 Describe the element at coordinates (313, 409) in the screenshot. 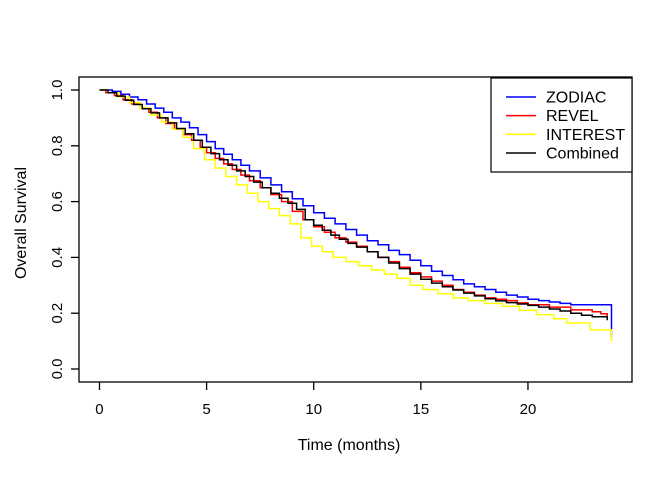

I see `x-axis-tick-label: 10` at that location.